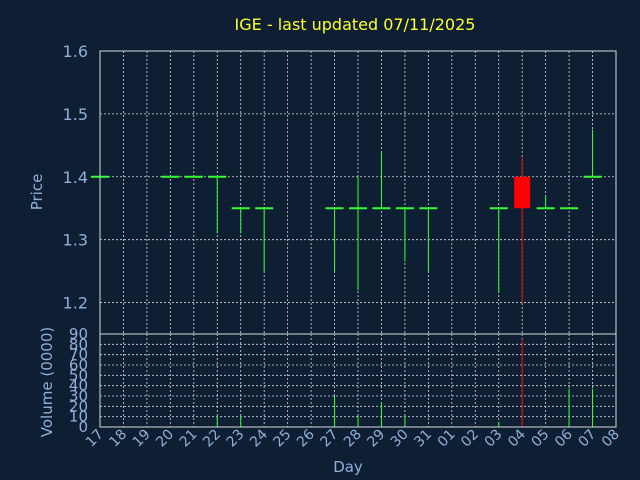 The width and height of the screenshot is (640, 480). Describe the element at coordinates (78, 355) in the screenshot. I see `volume-tick-label: 70` at that location.